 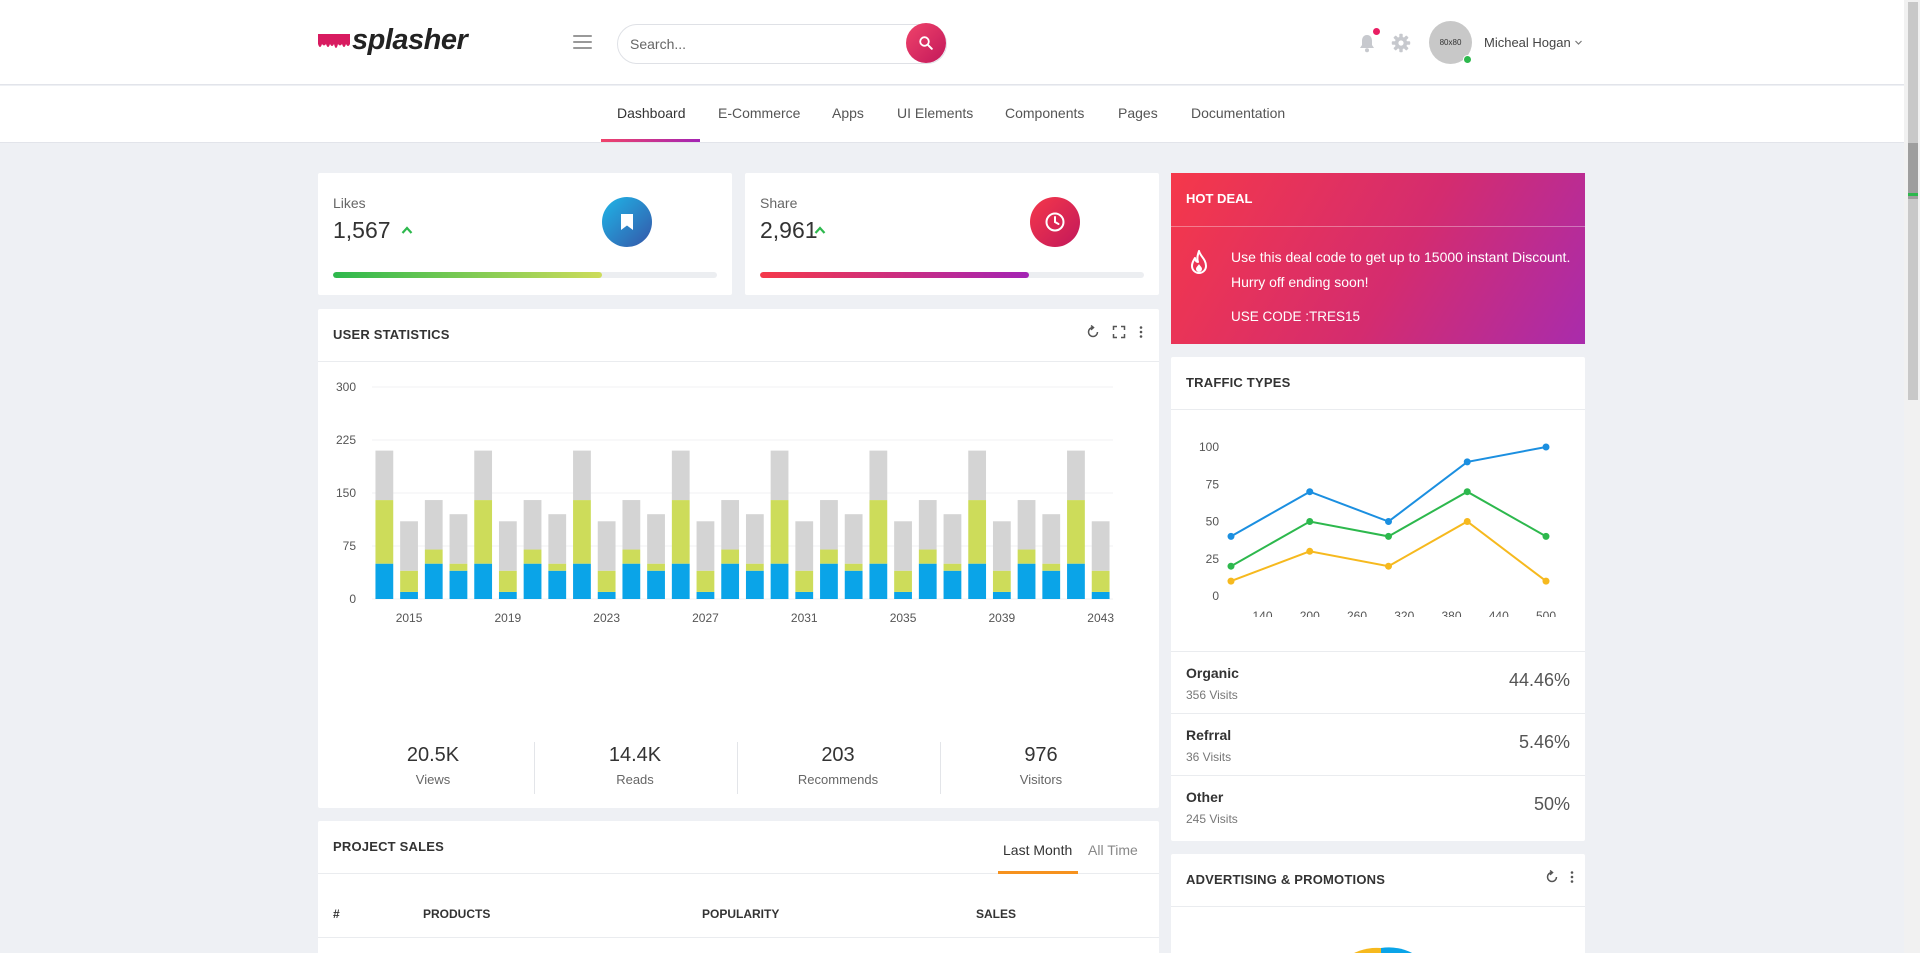 What do you see at coordinates (1055, 222) in the screenshot?
I see `share-icon-badge` at bounding box center [1055, 222].